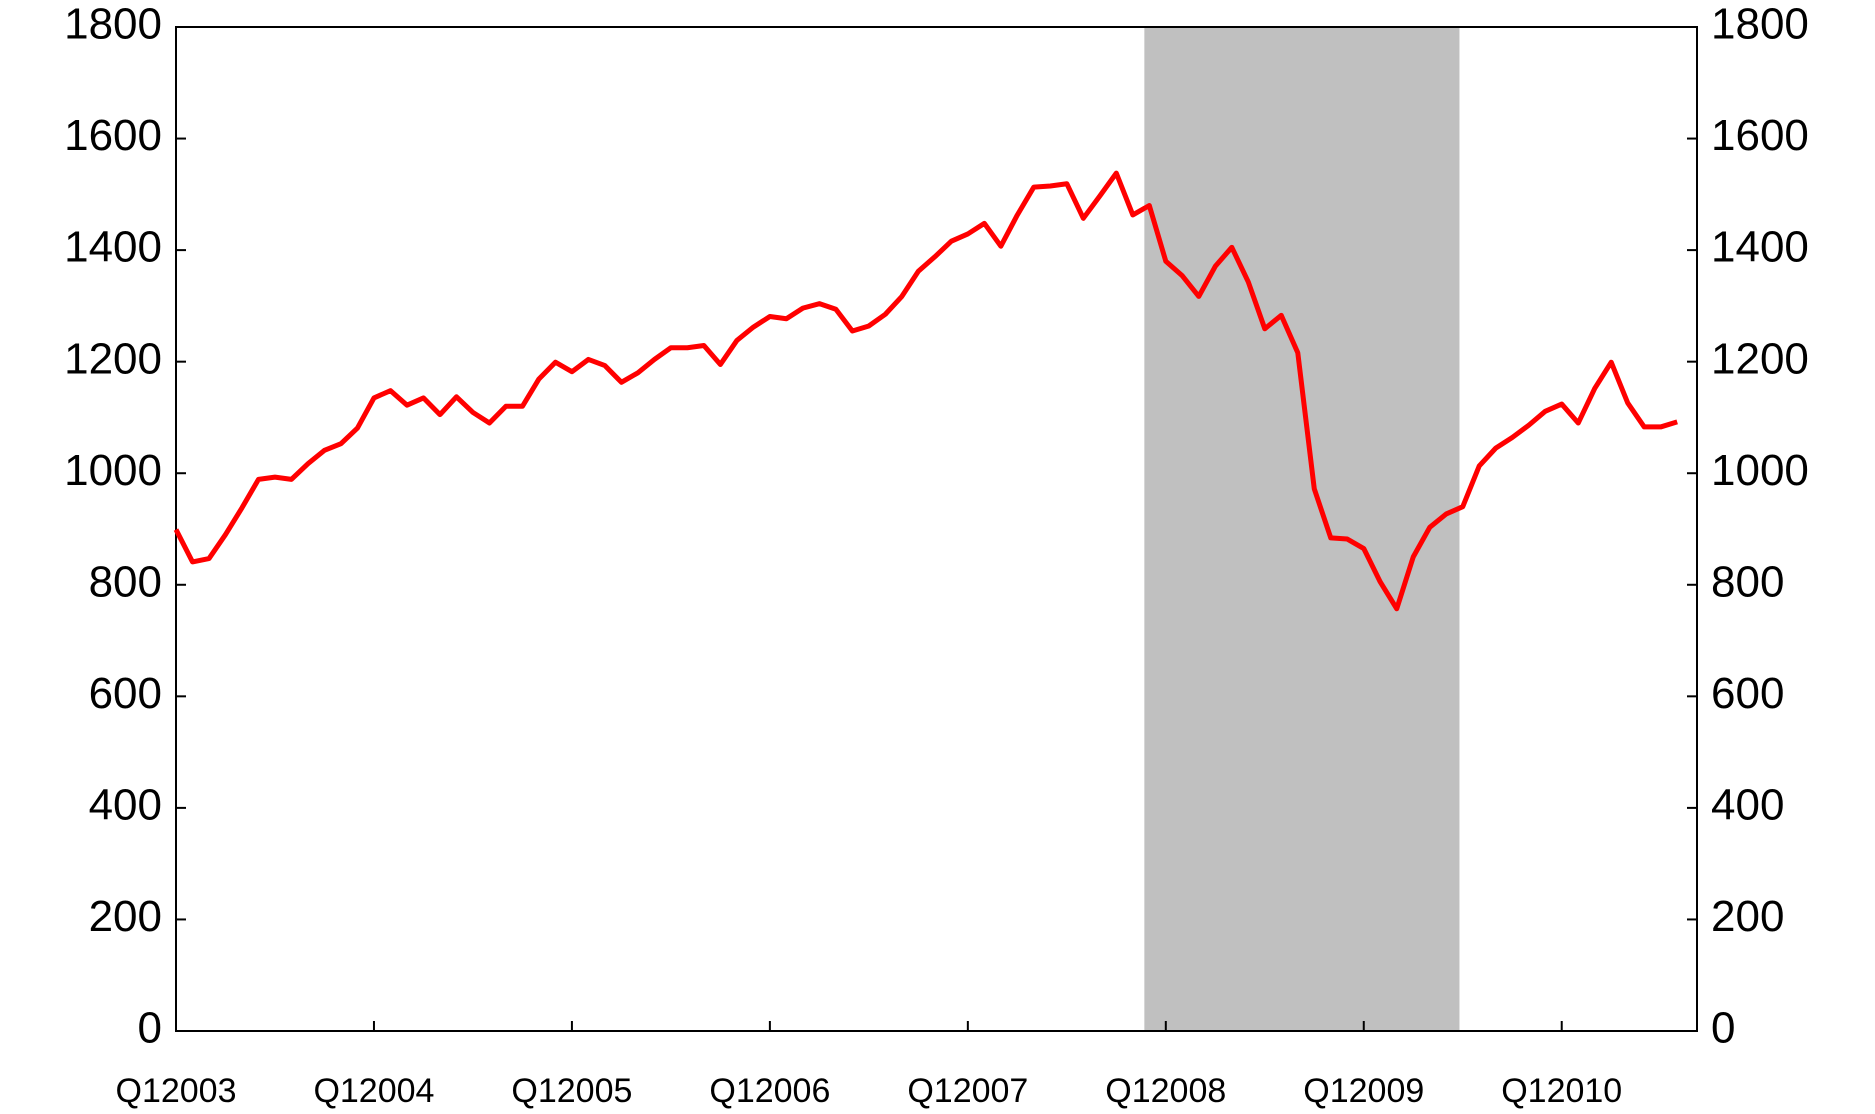 This screenshot has height=1114, width=1875. What do you see at coordinates (113, 135) in the screenshot?
I see `y-tick-label: 1600` at bounding box center [113, 135].